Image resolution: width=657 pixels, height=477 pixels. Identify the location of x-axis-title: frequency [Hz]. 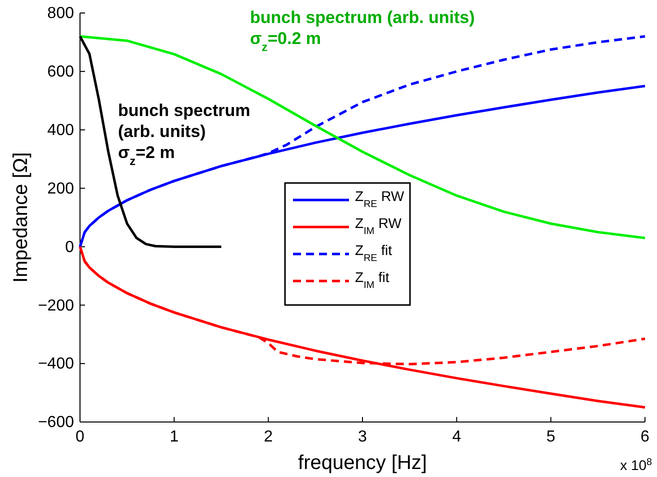
(362, 463).